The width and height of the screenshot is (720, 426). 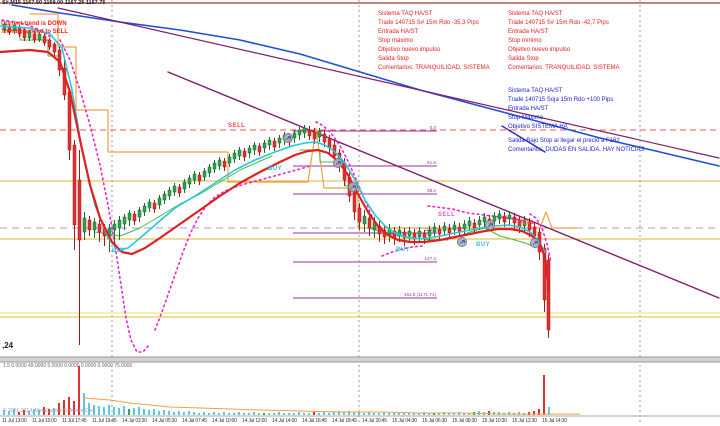 What do you see at coordinates (564, 68) in the screenshot?
I see `note-line: Comentarios: TRANQUILIDAD. SISTEMA` at bounding box center [564, 68].